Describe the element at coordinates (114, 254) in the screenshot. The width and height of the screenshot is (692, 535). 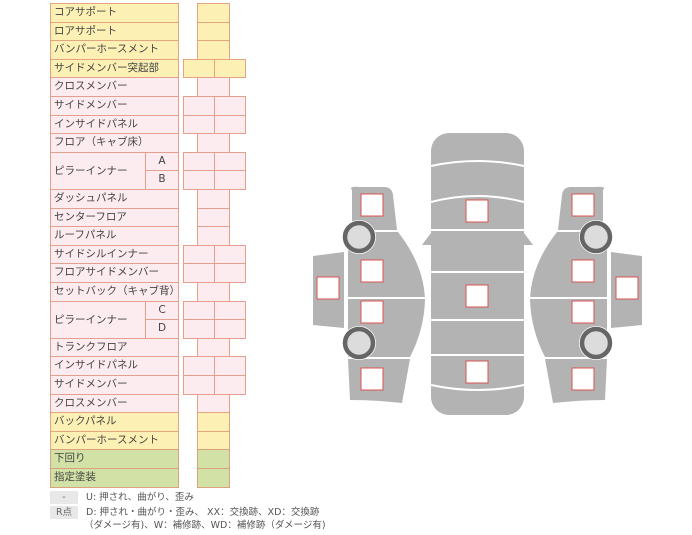
I see `part-label: サイドシルインナー` at that location.